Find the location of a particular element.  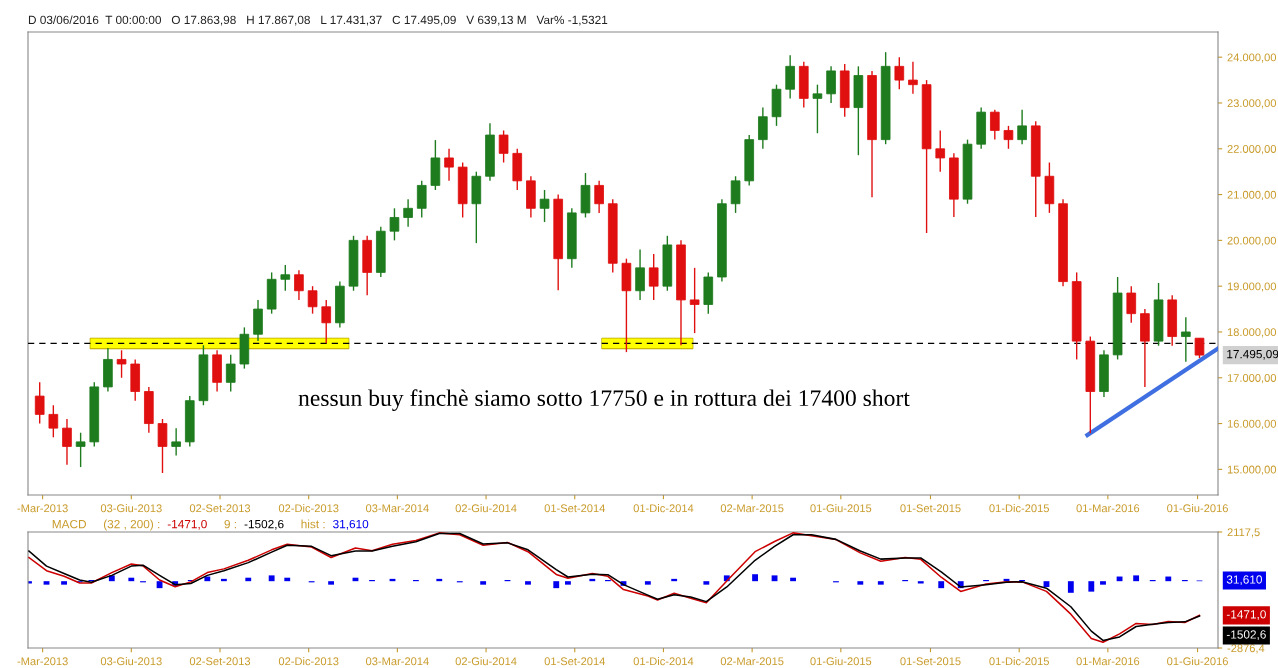

y-tick-label: 24.000,00 is located at coordinates (1252, 58).